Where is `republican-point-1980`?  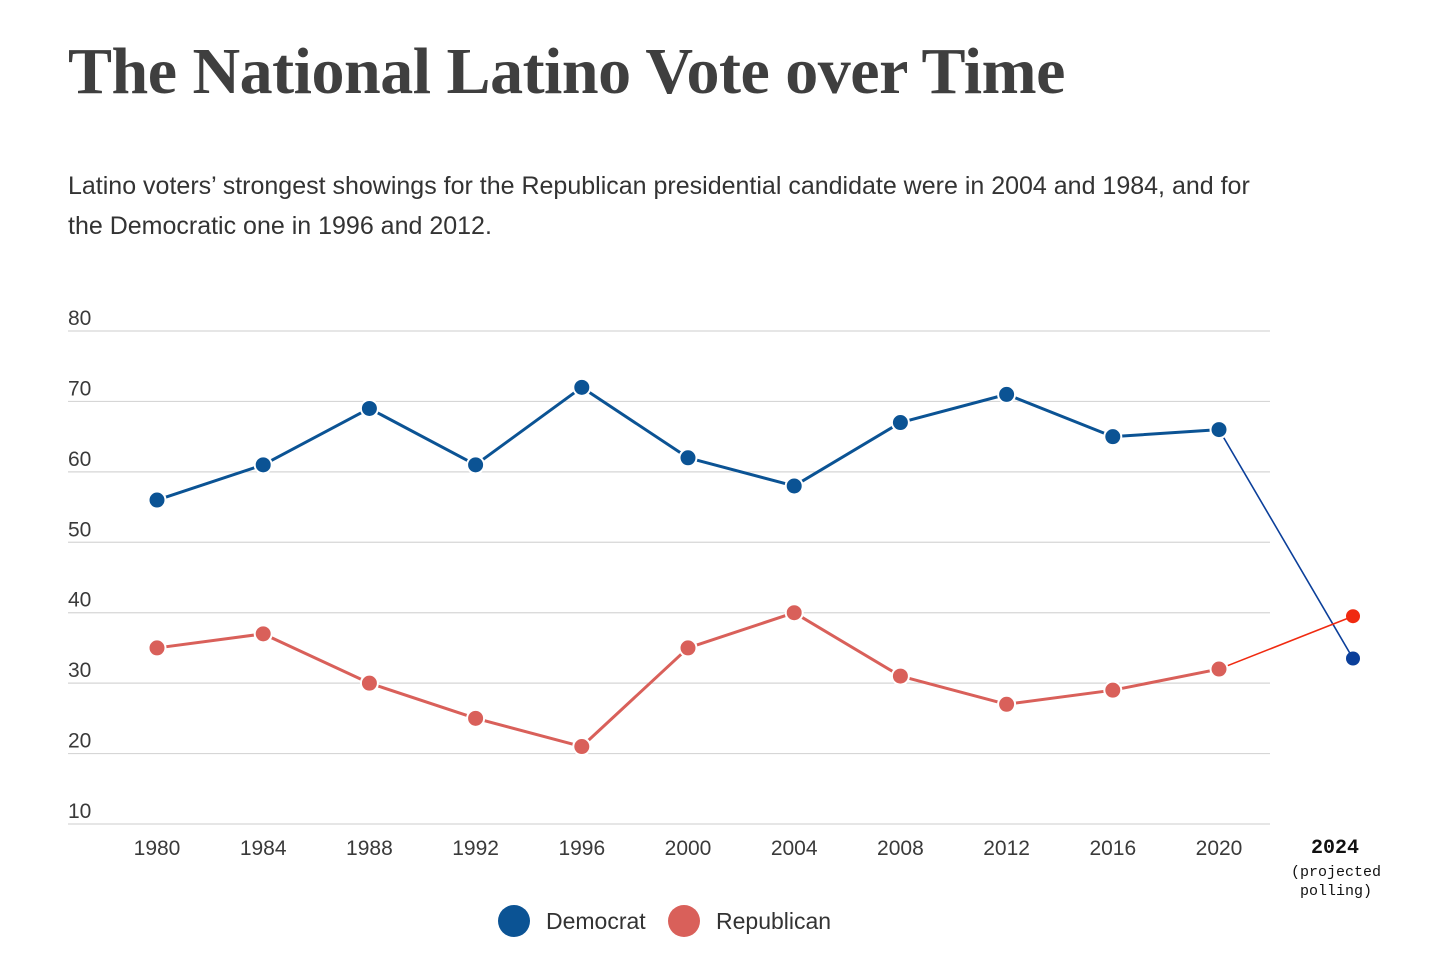 republican-point-1980 is located at coordinates (157, 648).